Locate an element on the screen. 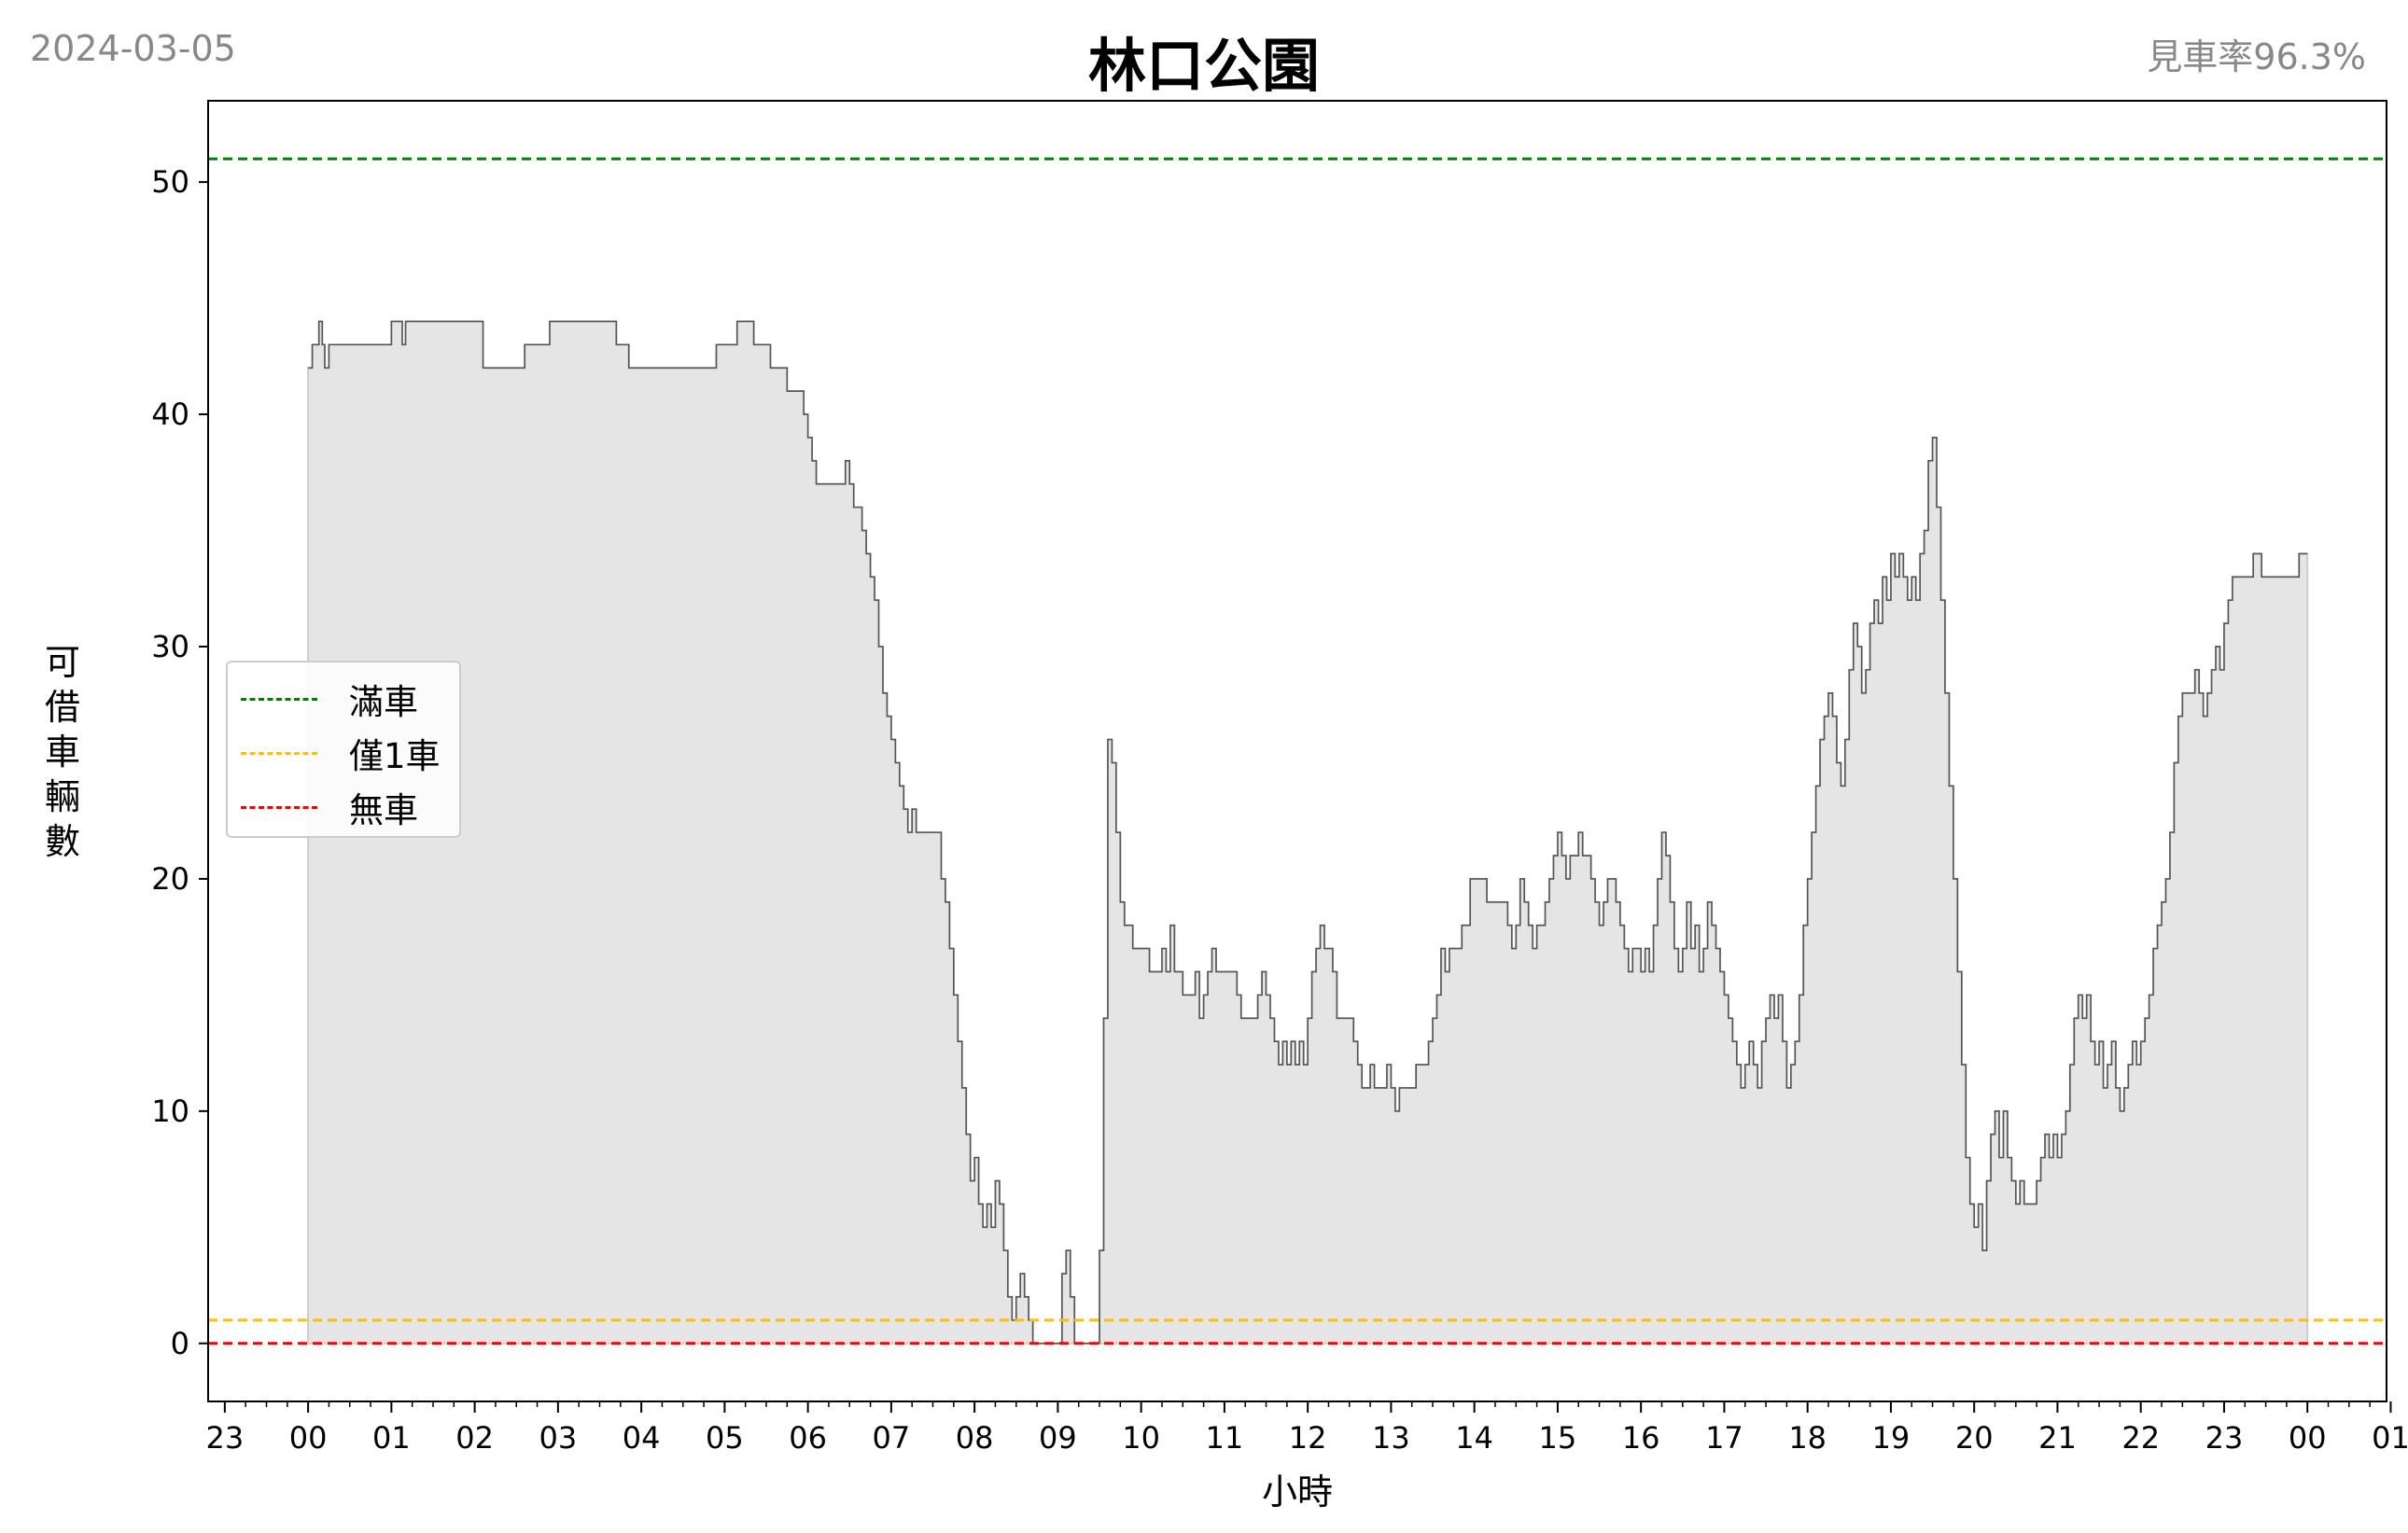 This screenshot has height=1533, width=2408. chart-date: 2024-03-05 is located at coordinates (133, 49).